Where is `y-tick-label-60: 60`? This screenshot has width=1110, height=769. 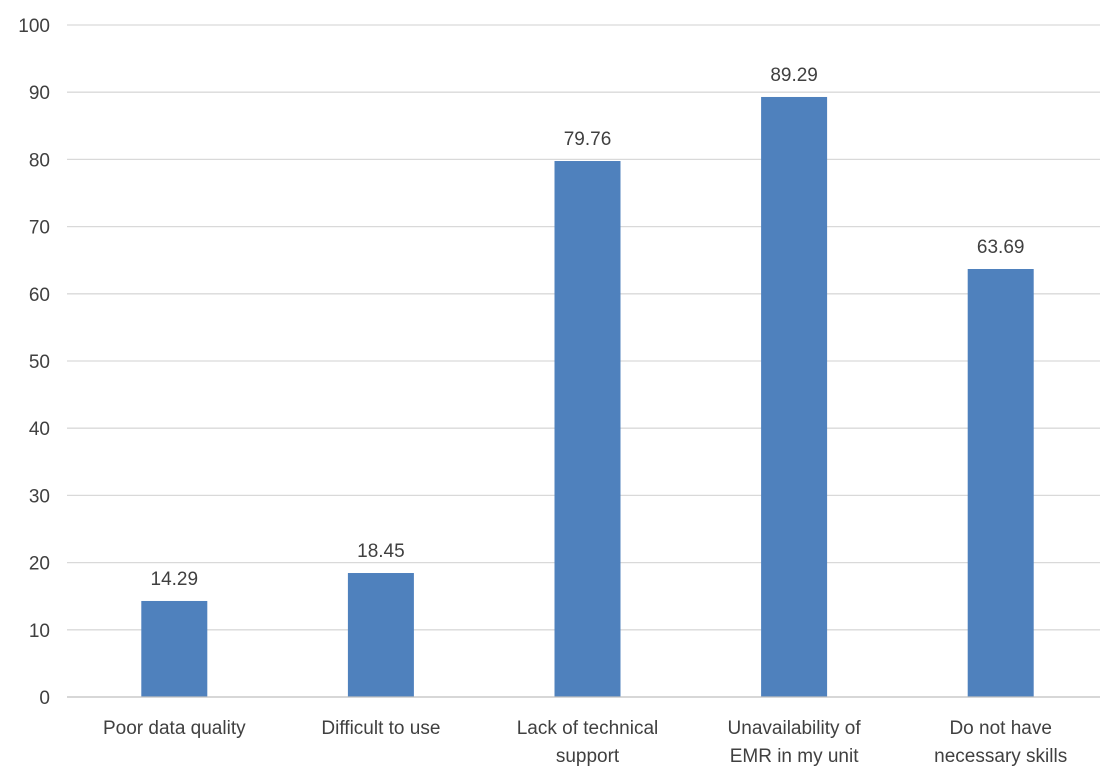
y-tick-label-60: 60 is located at coordinates (39, 295).